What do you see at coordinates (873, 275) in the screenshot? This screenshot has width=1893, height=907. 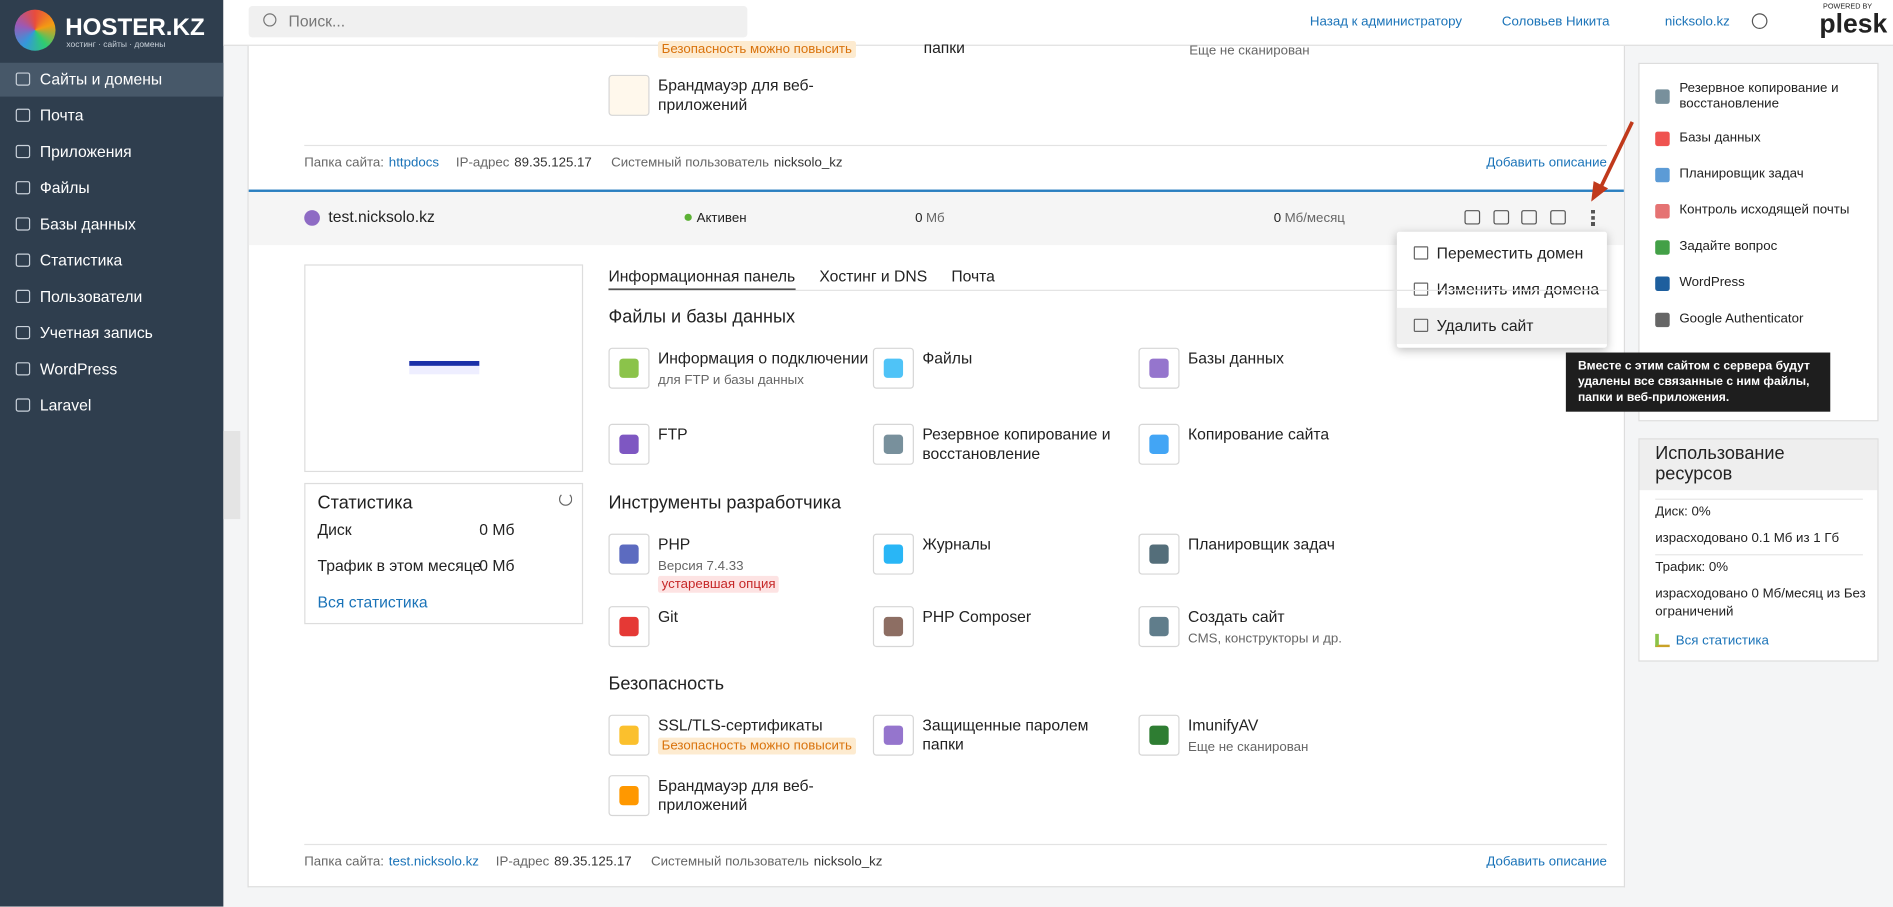 I see `tab: Хостинг и DNS` at bounding box center [873, 275].